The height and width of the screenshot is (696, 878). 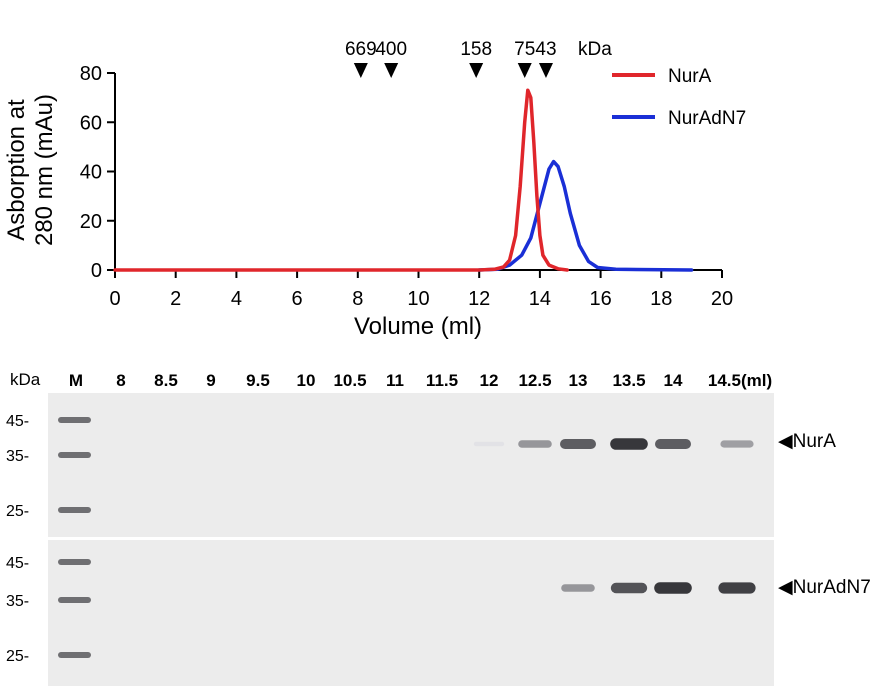 I want to click on legend-label-nura: NurA, so click(x=690, y=76).